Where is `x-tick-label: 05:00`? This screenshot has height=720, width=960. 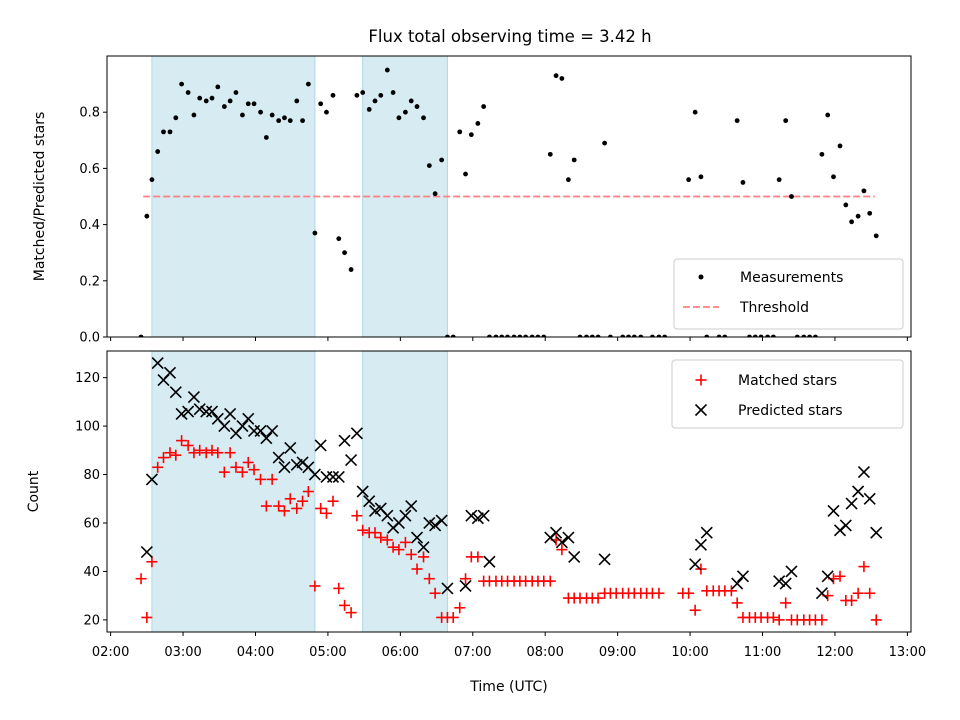
x-tick-label: 05:00 is located at coordinates (327, 652).